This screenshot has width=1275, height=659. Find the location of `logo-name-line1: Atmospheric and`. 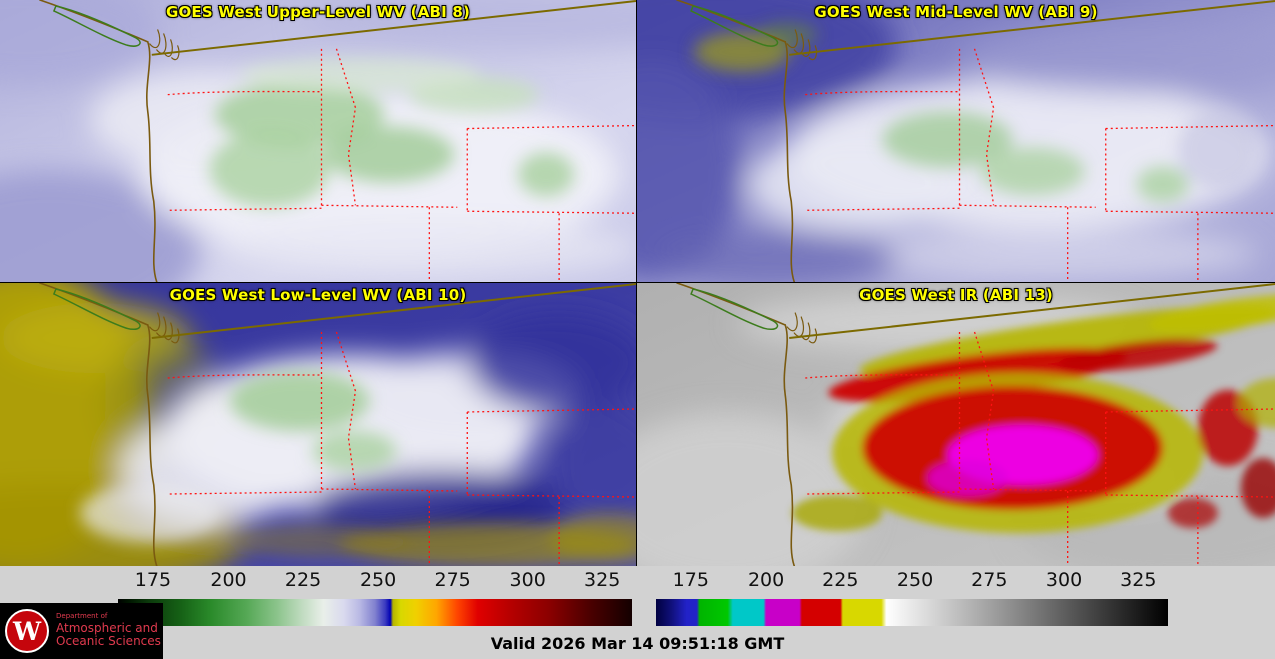

logo-name-line1: Atmospheric and is located at coordinates (107, 628).